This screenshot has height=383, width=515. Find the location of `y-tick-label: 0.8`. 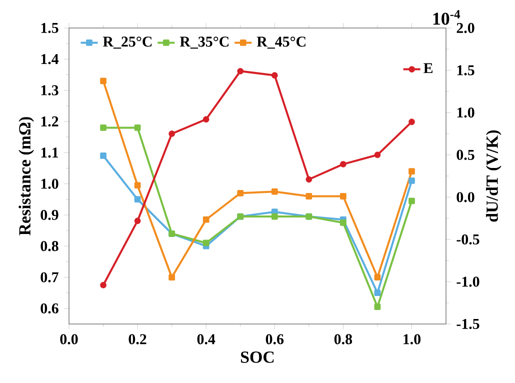

y-tick-label: 0.8 is located at coordinates (49, 246).